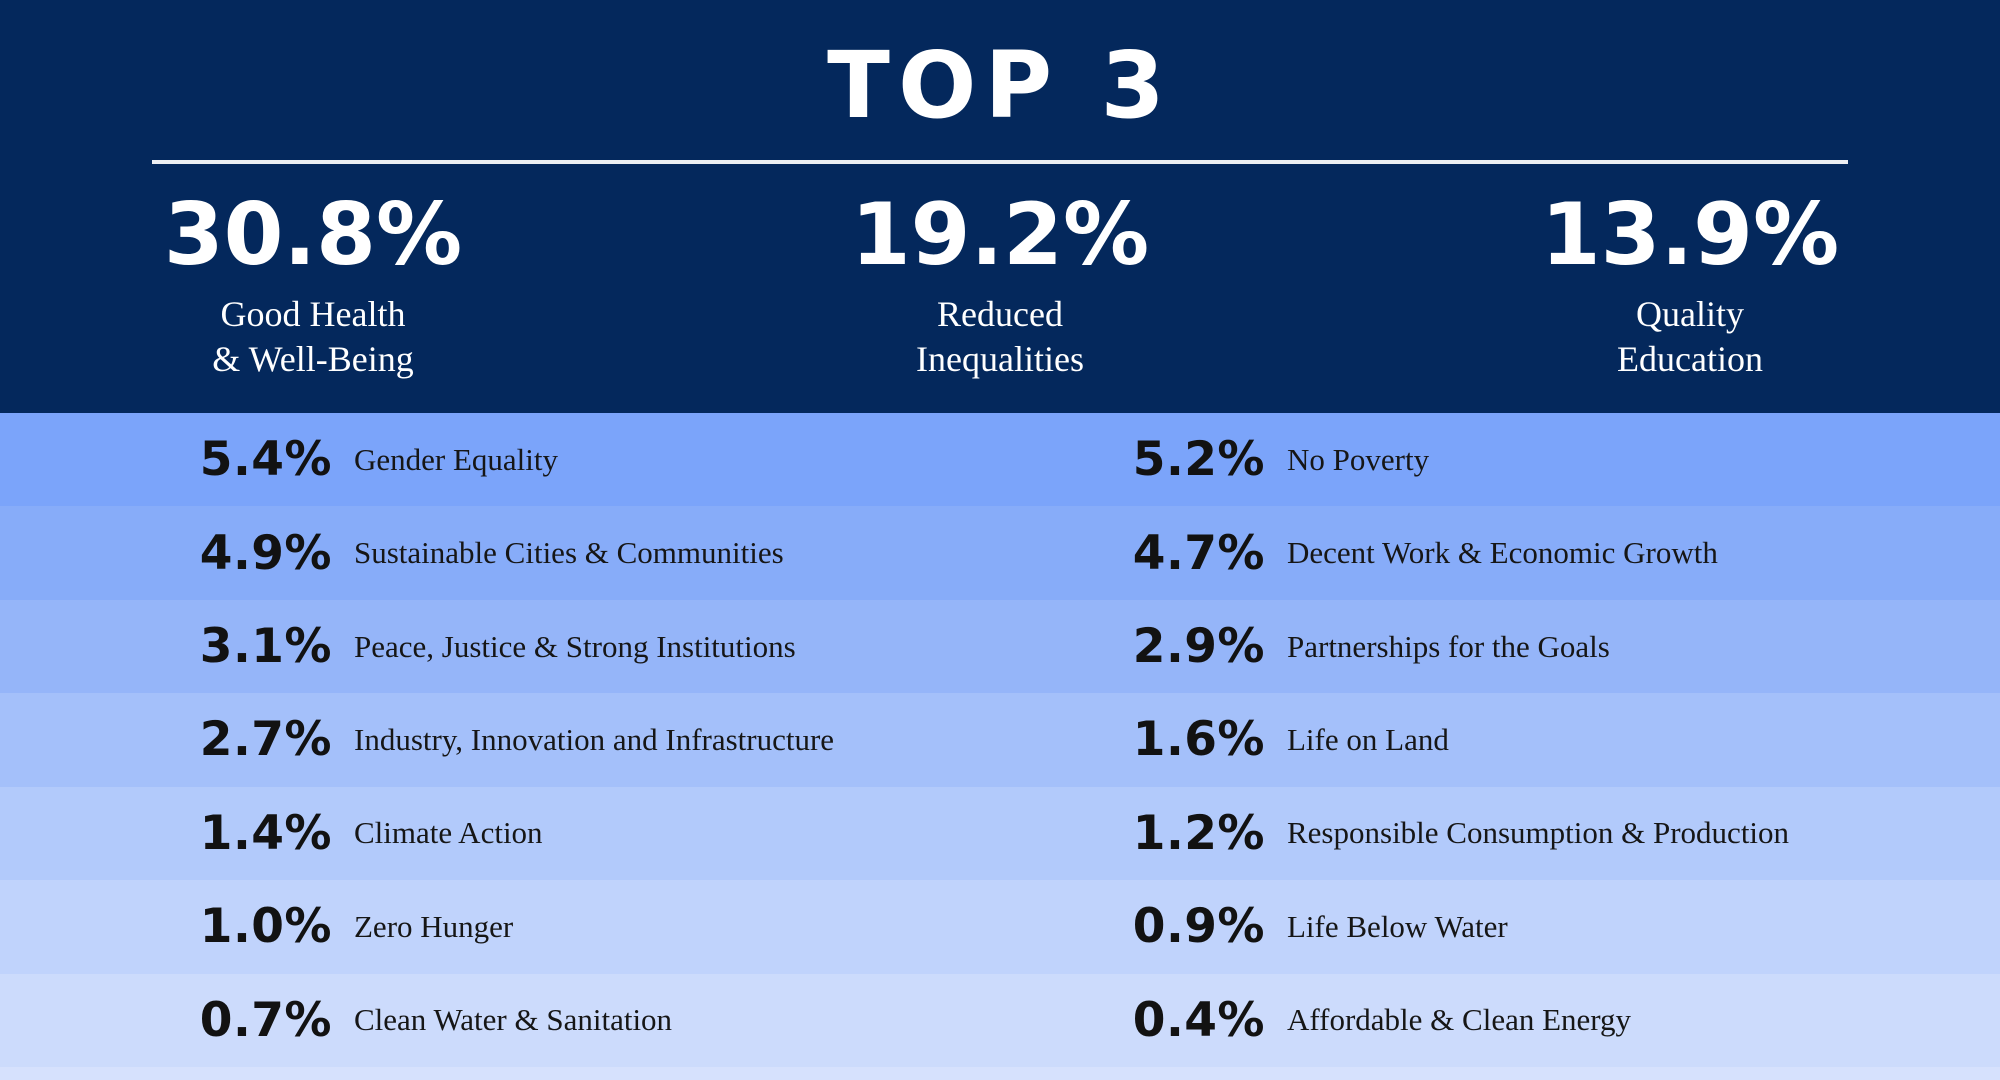 Image resolution: width=2000 pixels, height=1080 pixels. What do you see at coordinates (313, 314) in the screenshot?
I see `stat-label-line1: Good Health` at bounding box center [313, 314].